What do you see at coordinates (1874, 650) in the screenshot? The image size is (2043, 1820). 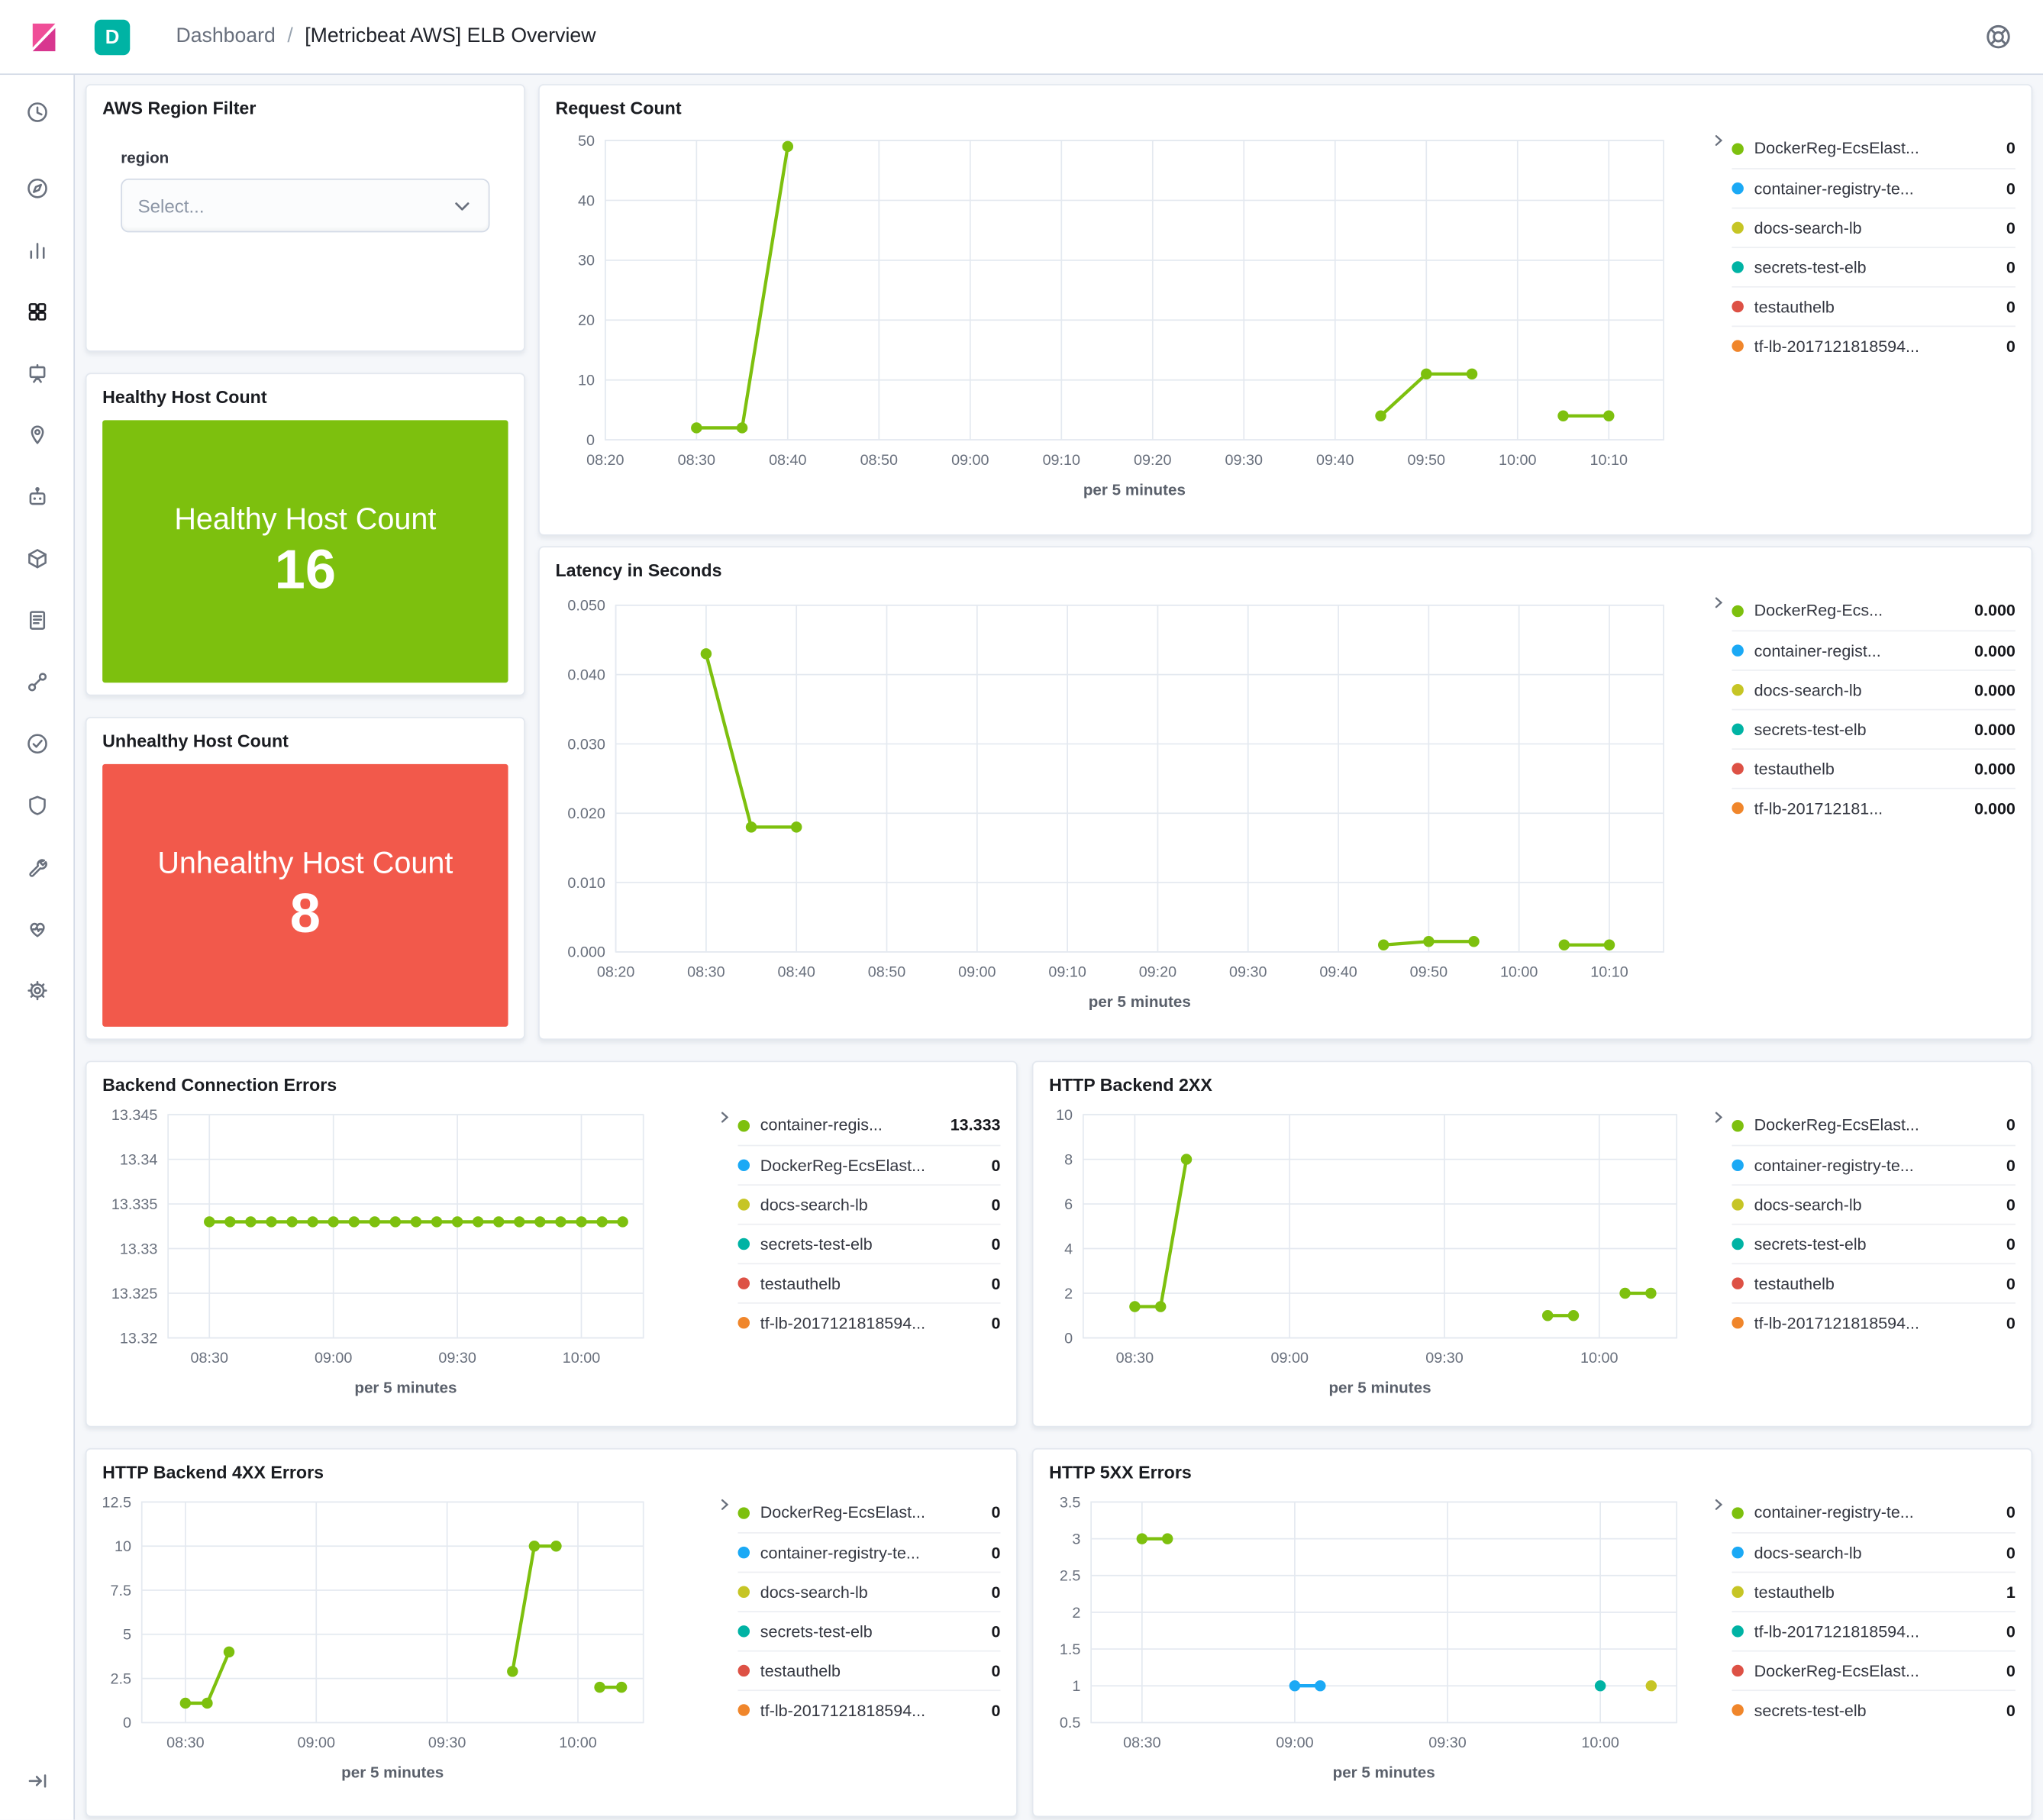 I see `legend-item: container-regist... 0.000` at bounding box center [1874, 650].